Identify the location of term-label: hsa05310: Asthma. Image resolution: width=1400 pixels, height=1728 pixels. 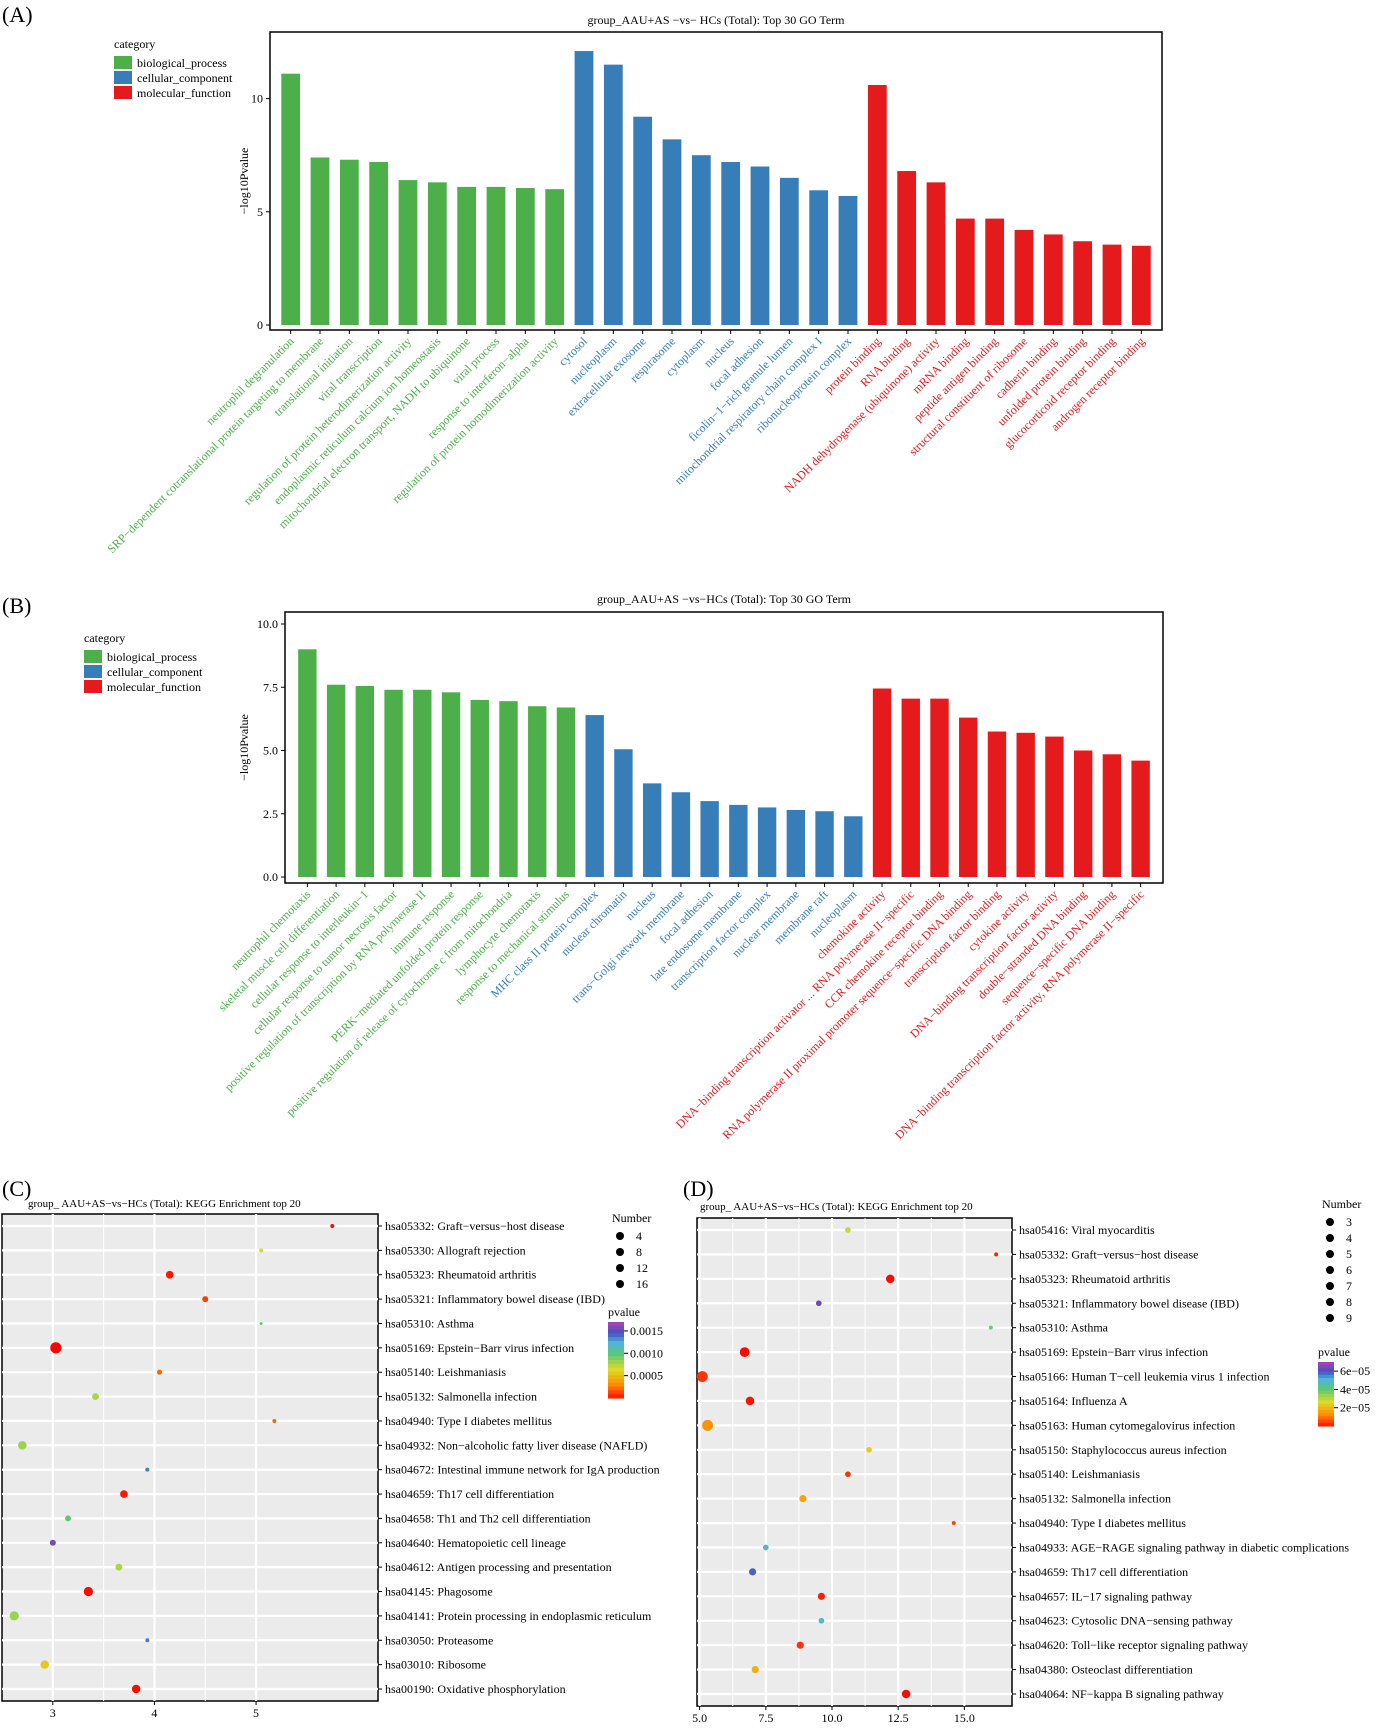
(430, 1323).